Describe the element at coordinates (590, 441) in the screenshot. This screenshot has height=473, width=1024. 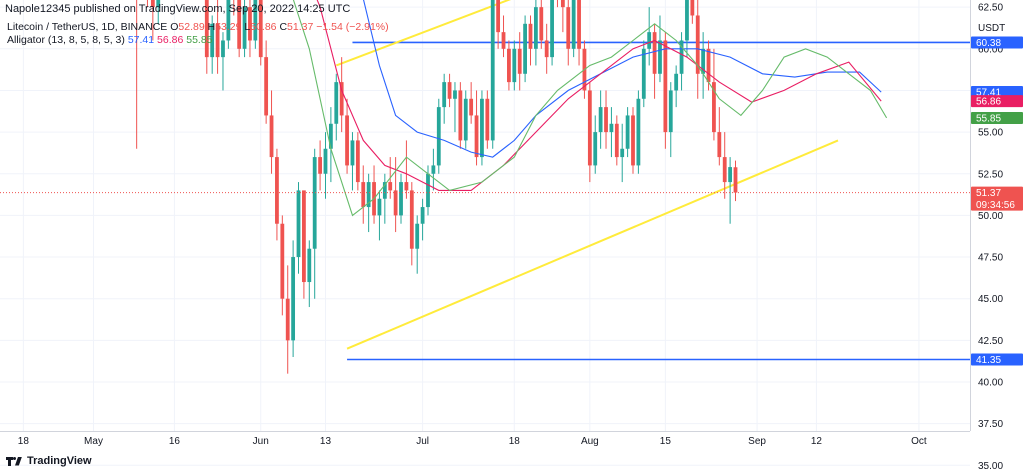
I see `time-tick-label: Aug` at that location.